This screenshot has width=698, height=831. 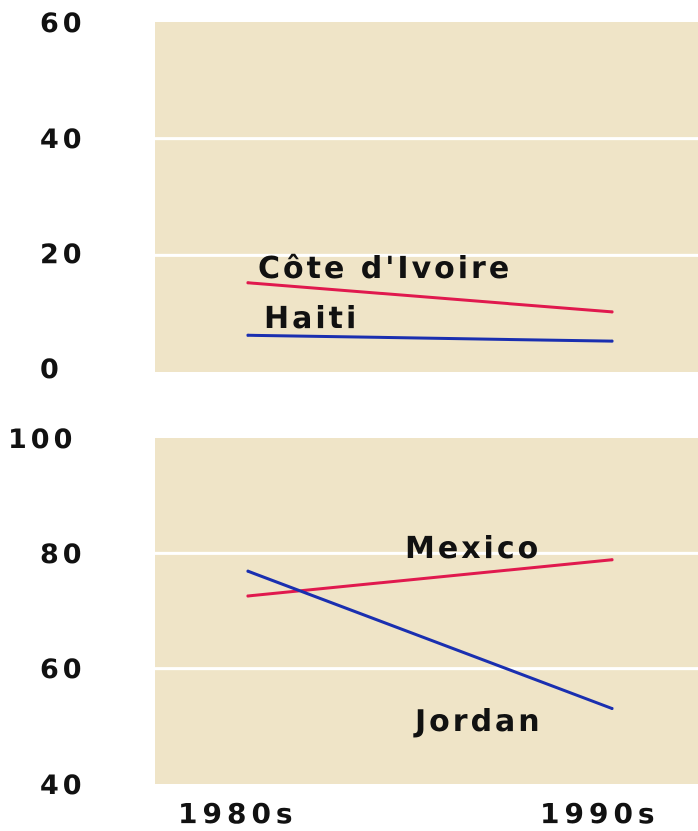 I want to click on y-tick-label: 0, so click(x=51, y=369).